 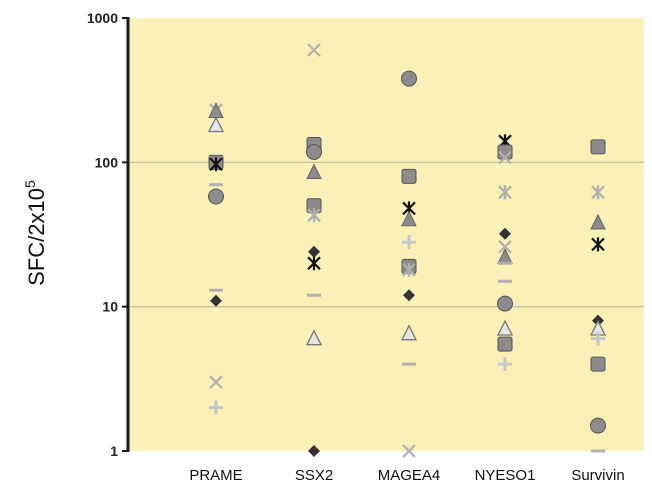 I want to click on category-labels: PRAME SSX2 MAGEA4 NYESO1 Survivin, so click(x=406, y=475).